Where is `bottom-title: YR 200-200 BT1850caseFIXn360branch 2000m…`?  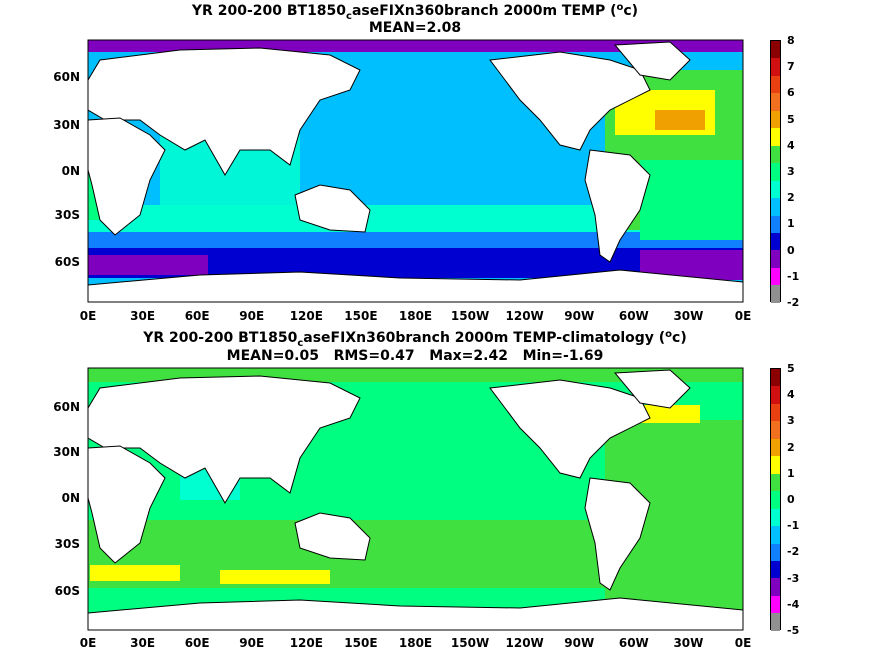
bottom-title: YR 200-200 BT1850caseFIXn360branch 2000m… is located at coordinates (415, 339).